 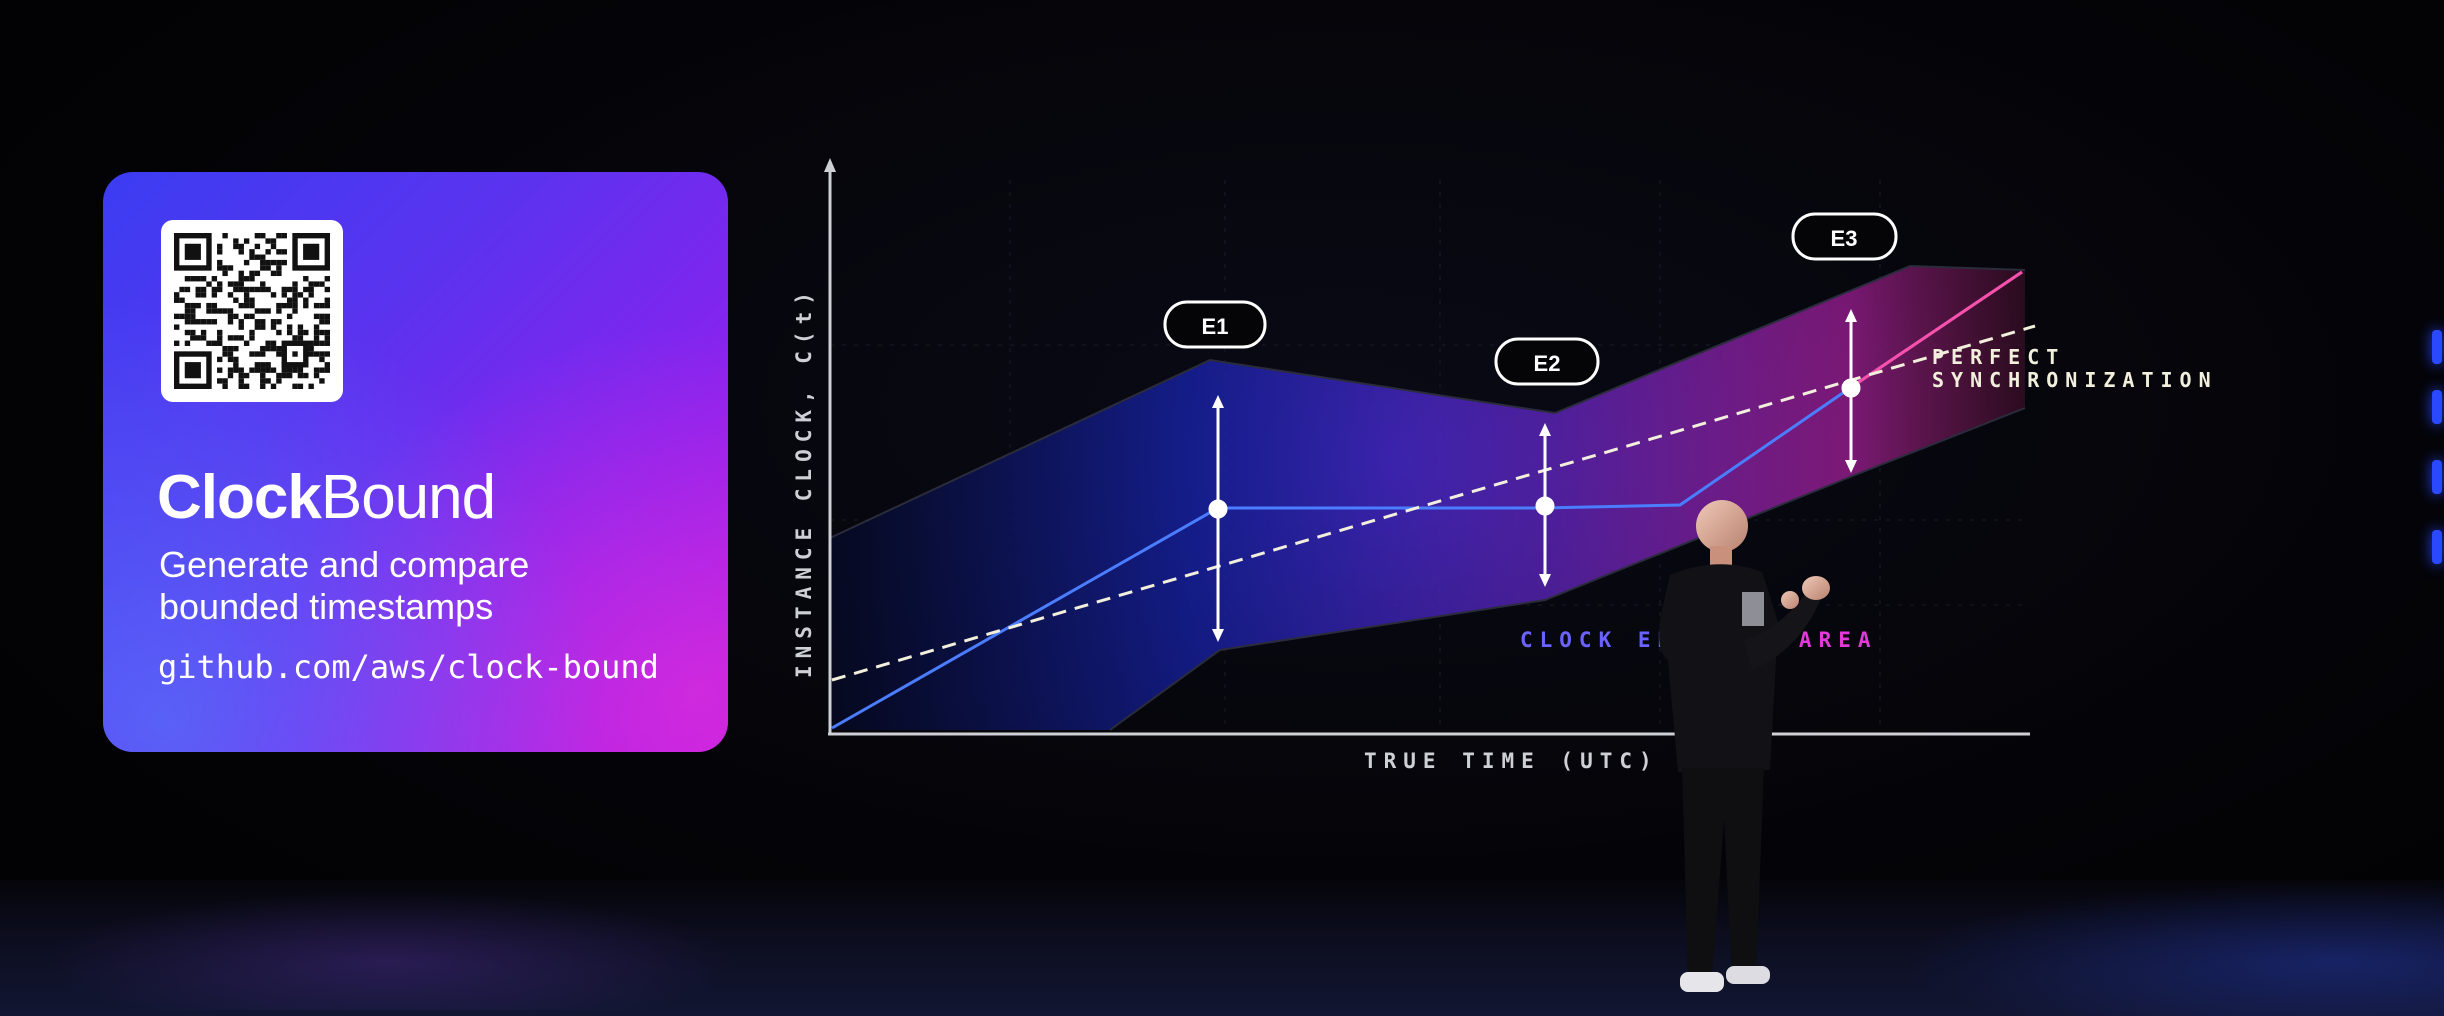 I want to click on event-label-e1: E1, so click(x=1215, y=324).